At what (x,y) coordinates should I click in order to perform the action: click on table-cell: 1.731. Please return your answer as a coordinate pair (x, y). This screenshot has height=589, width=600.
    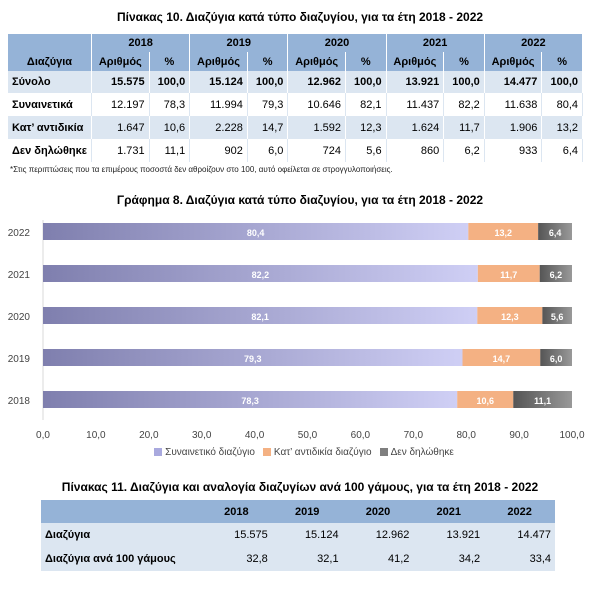
    Looking at the image, I should click on (120, 150).